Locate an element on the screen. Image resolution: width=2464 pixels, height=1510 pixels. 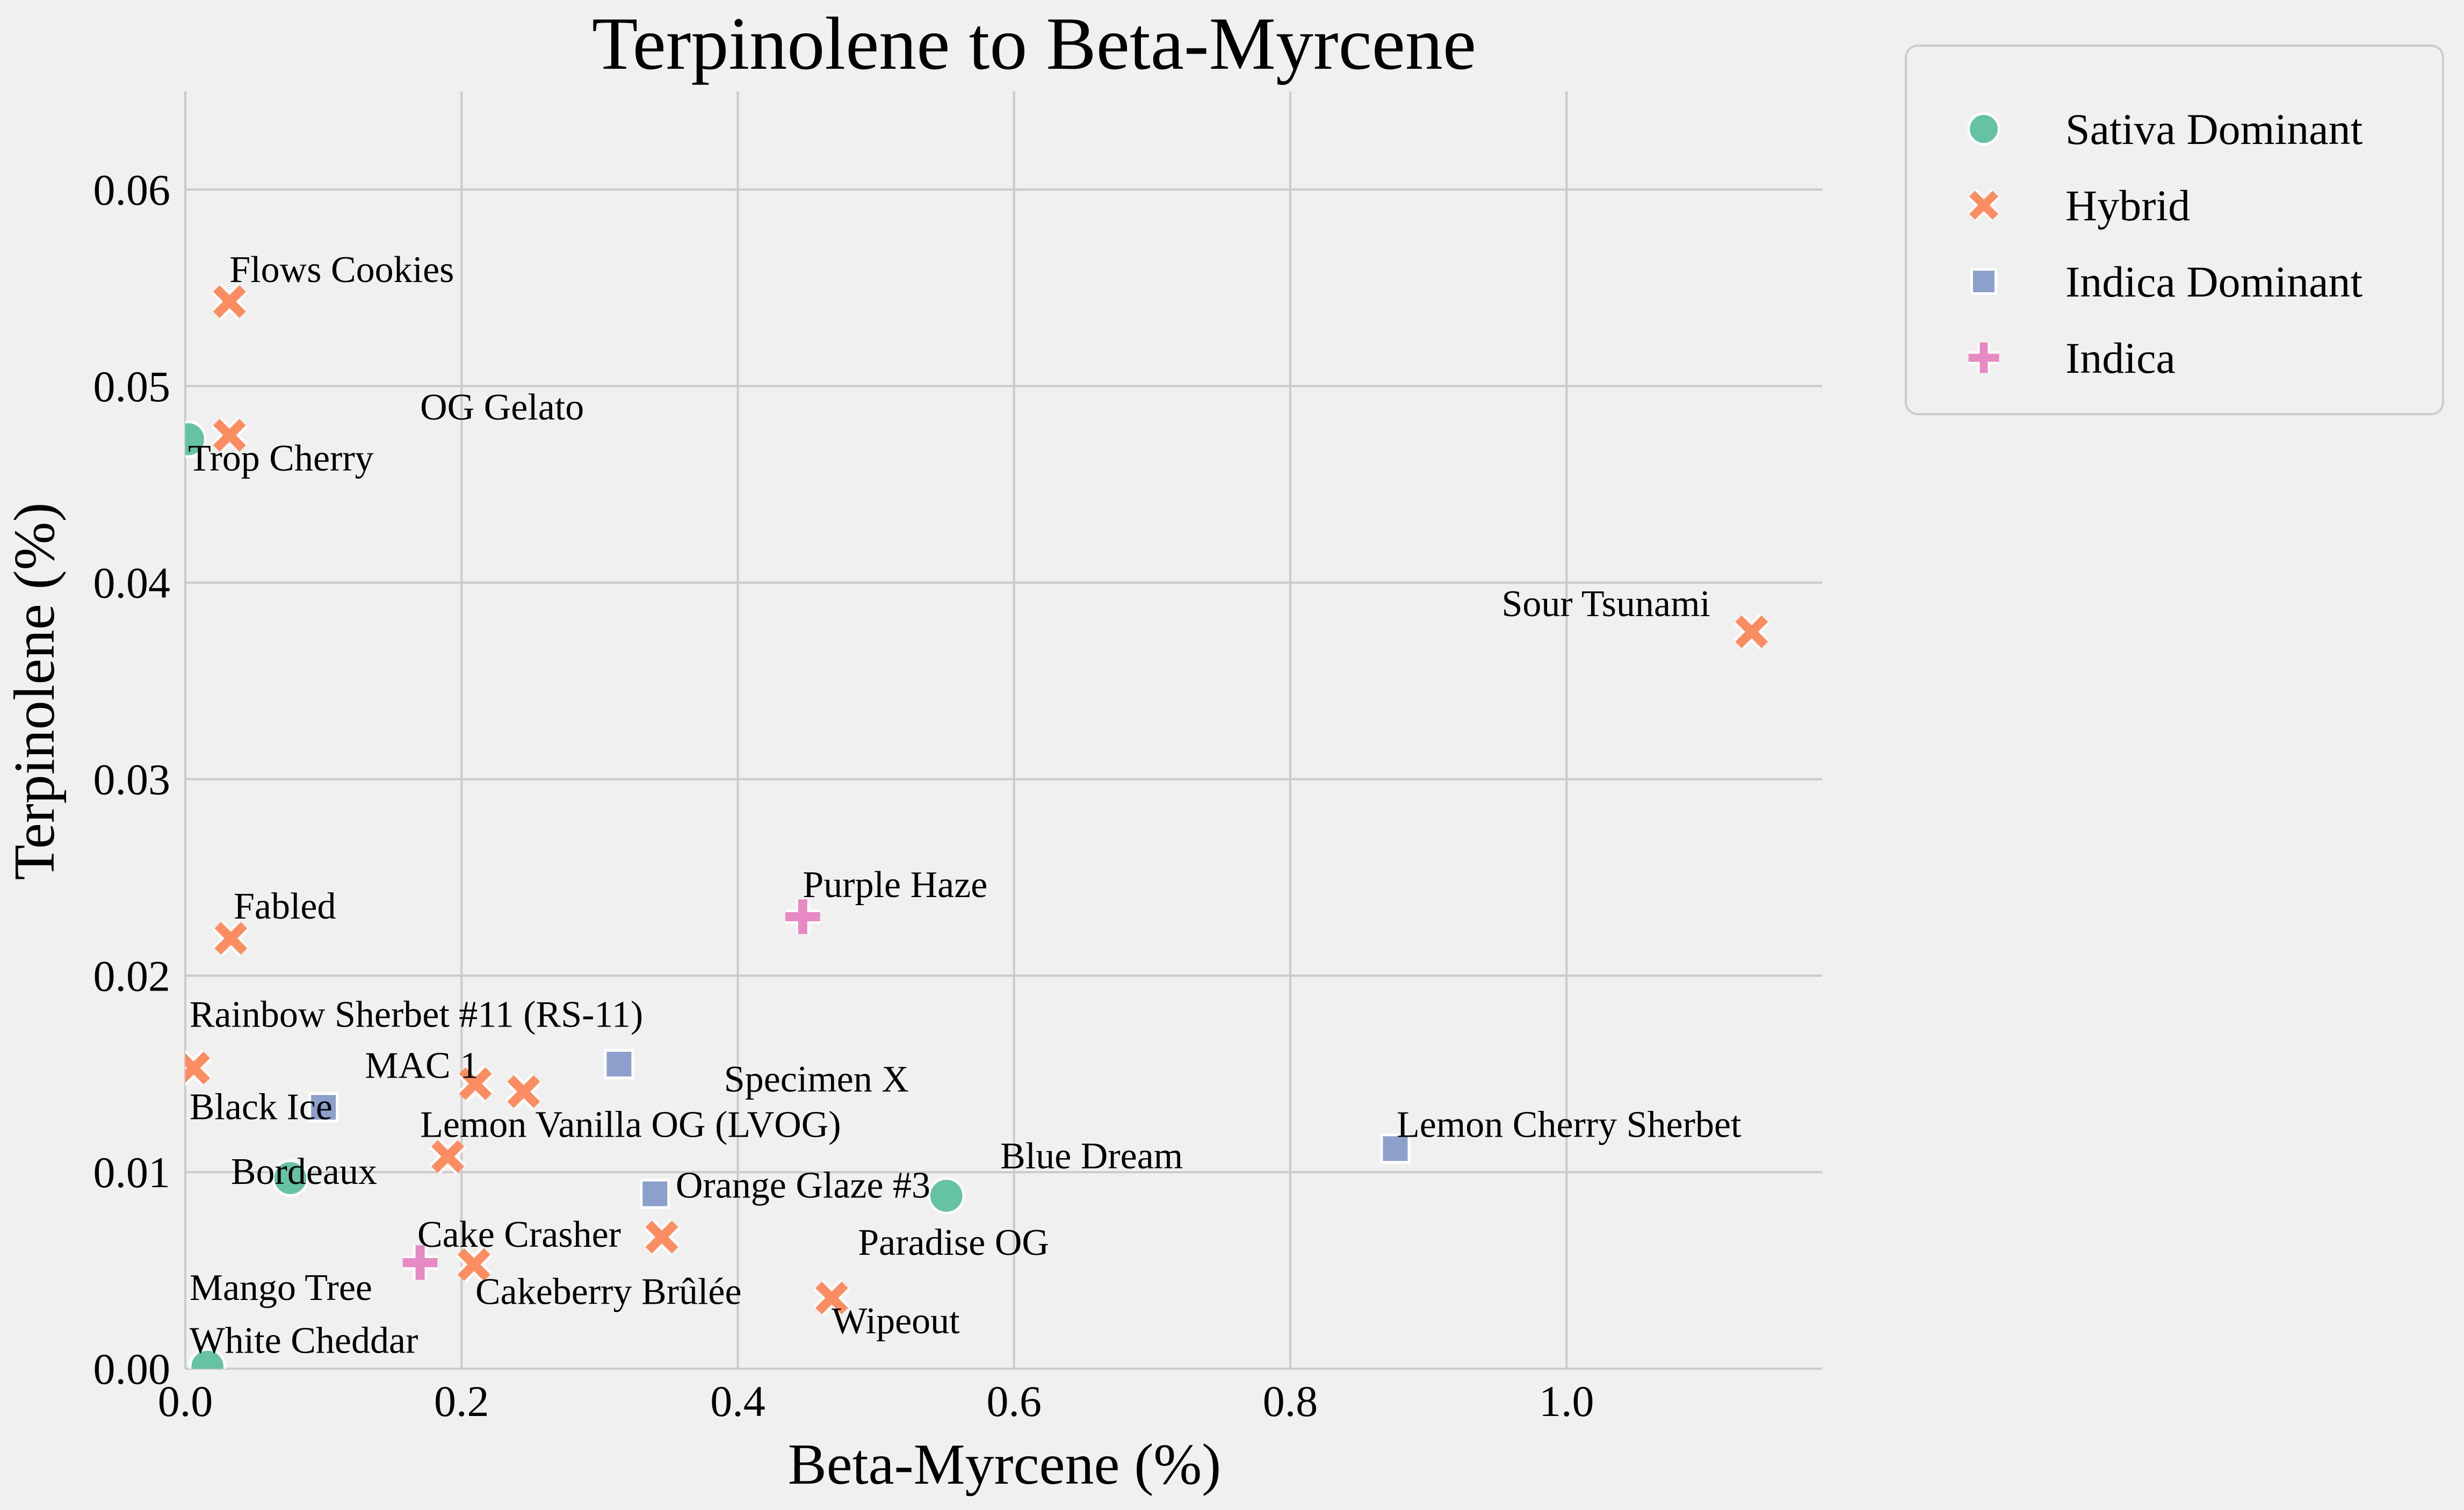
point-label: Lemon Vanilla OG (LVOG) is located at coordinates (630, 1124).